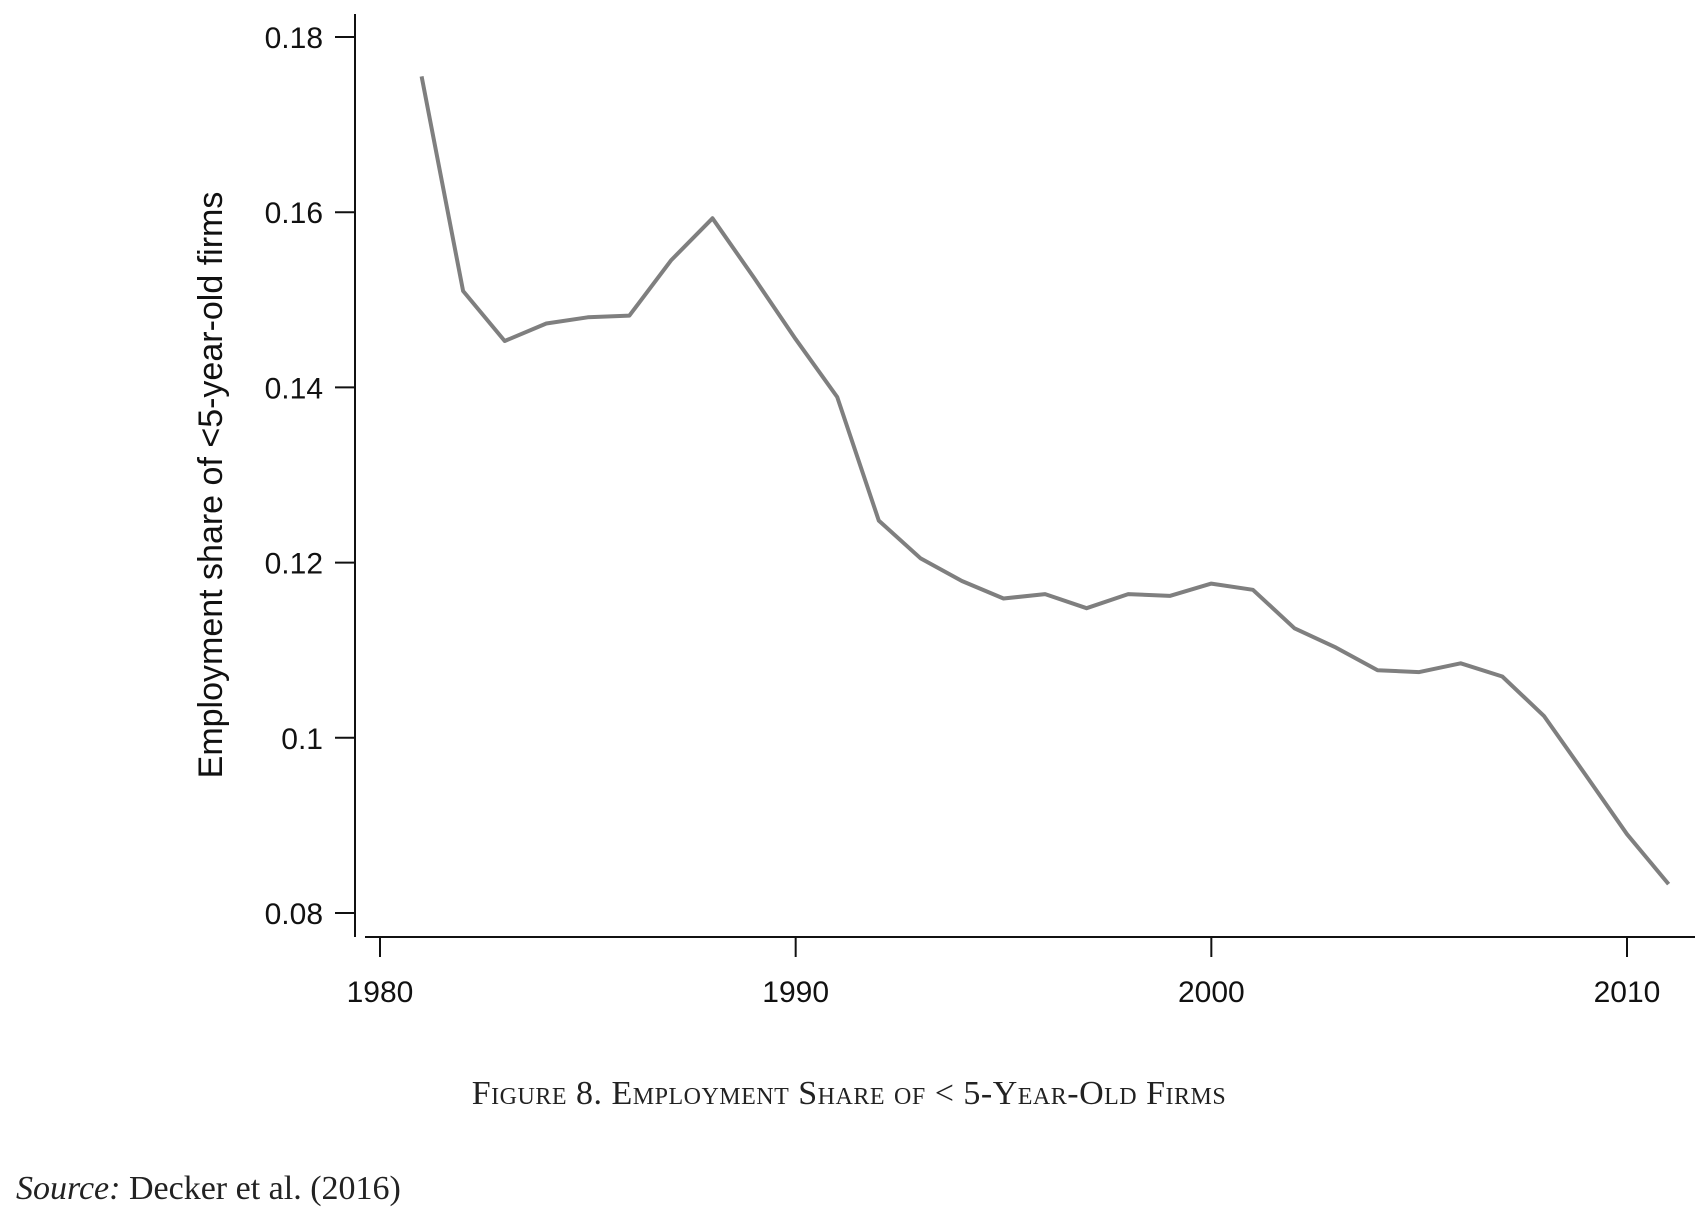  Describe the element at coordinates (380, 992) in the screenshot. I see `x-tick-label: 1980` at that location.